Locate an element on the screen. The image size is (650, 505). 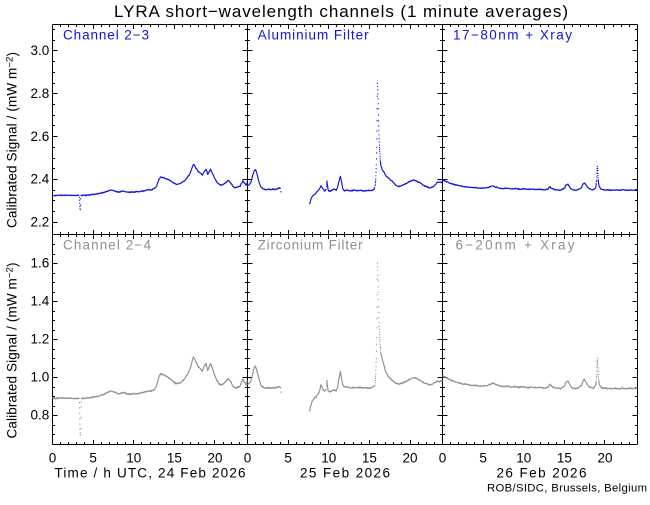
svg-text: Channel 2−3 is located at coordinates (106, 35).